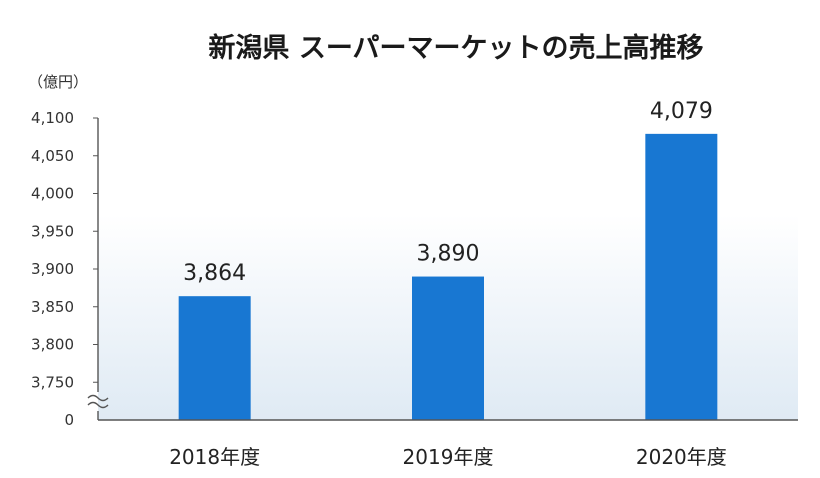  I want to click on y-tick-label: 3,750, so click(52, 382).